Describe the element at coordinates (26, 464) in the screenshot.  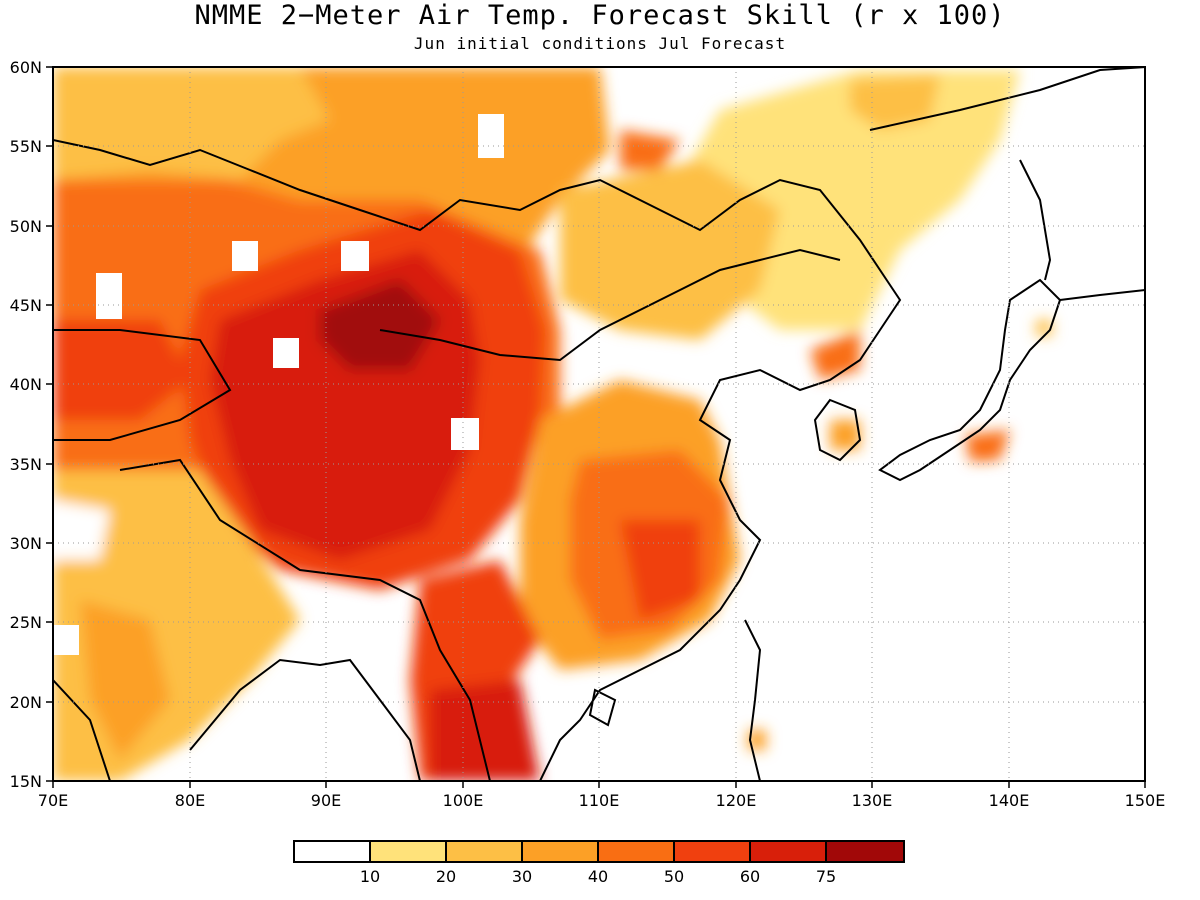
I see `lat-tick-label: 35N` at that location.